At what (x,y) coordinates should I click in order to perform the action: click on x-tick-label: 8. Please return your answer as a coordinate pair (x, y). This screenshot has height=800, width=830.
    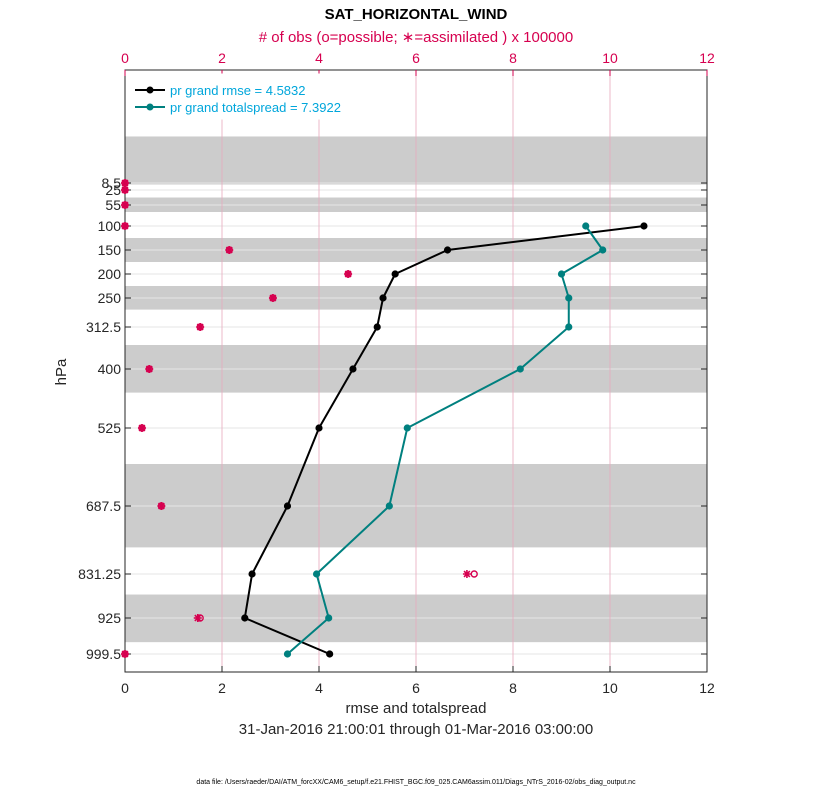
    Looking at the image, I should click on (513, 688).